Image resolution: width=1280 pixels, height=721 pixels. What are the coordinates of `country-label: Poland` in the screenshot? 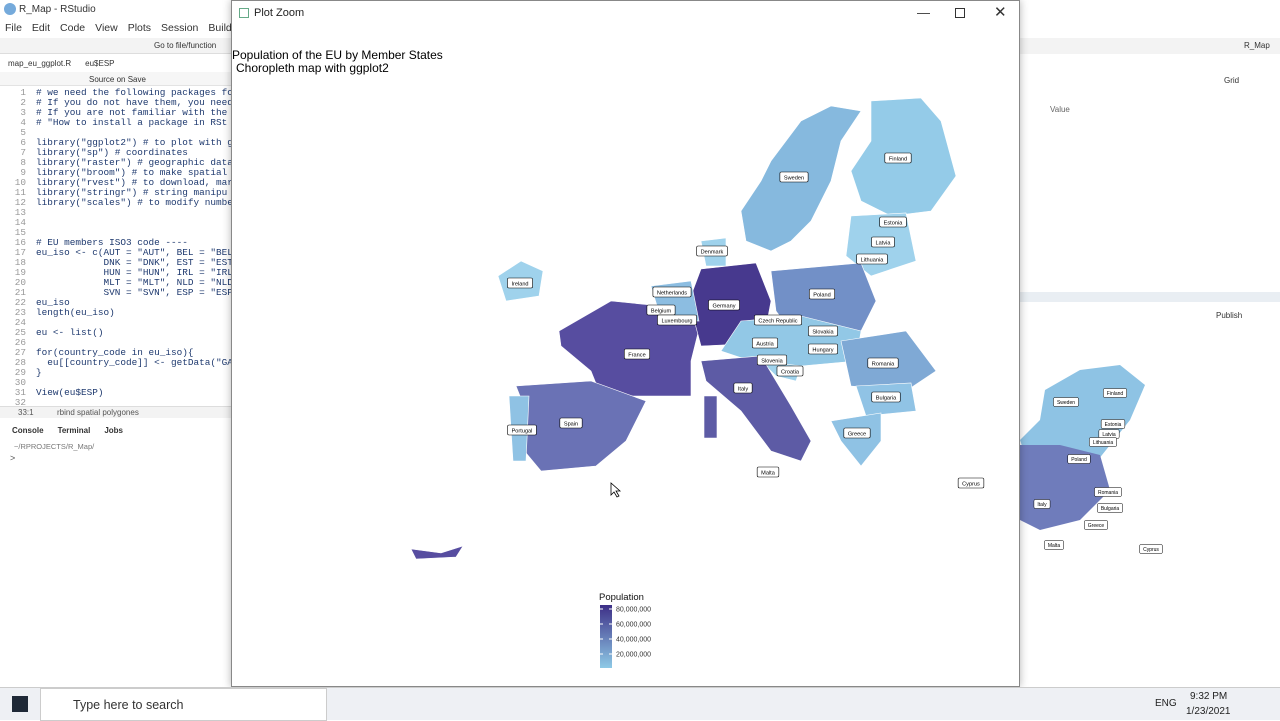 It's located at (822, 294).